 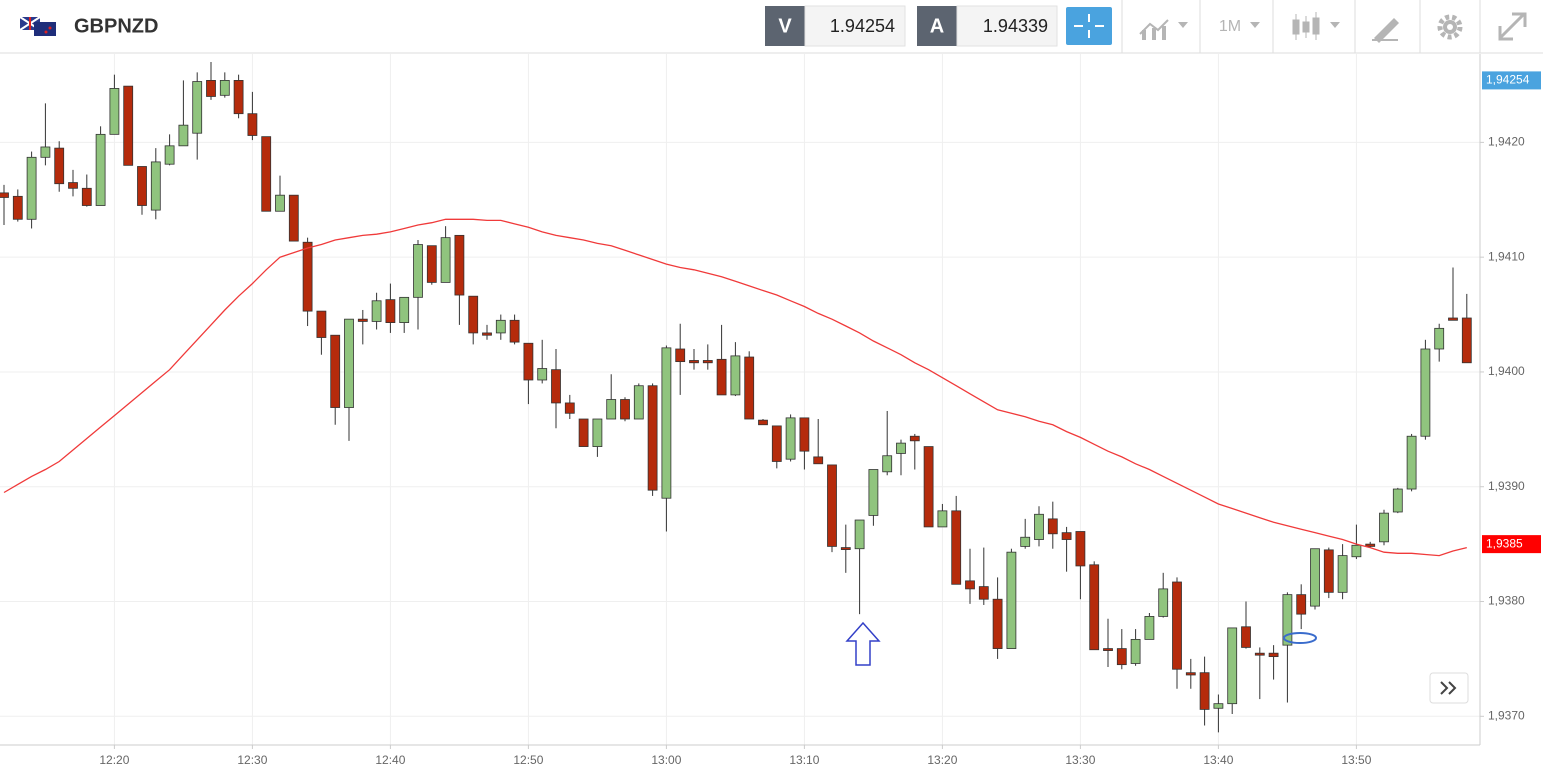 I want to click on crosshair-button, so click(x=1089, y=26).